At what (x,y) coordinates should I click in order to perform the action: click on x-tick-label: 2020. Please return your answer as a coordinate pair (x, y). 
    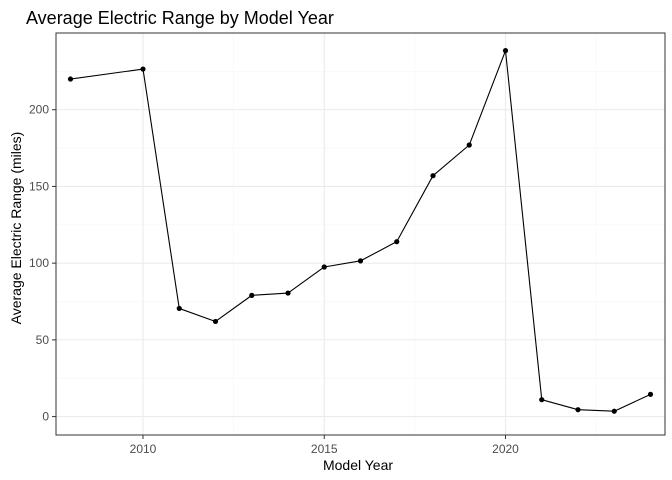
    Looking at the image, I should click on (505, 449).